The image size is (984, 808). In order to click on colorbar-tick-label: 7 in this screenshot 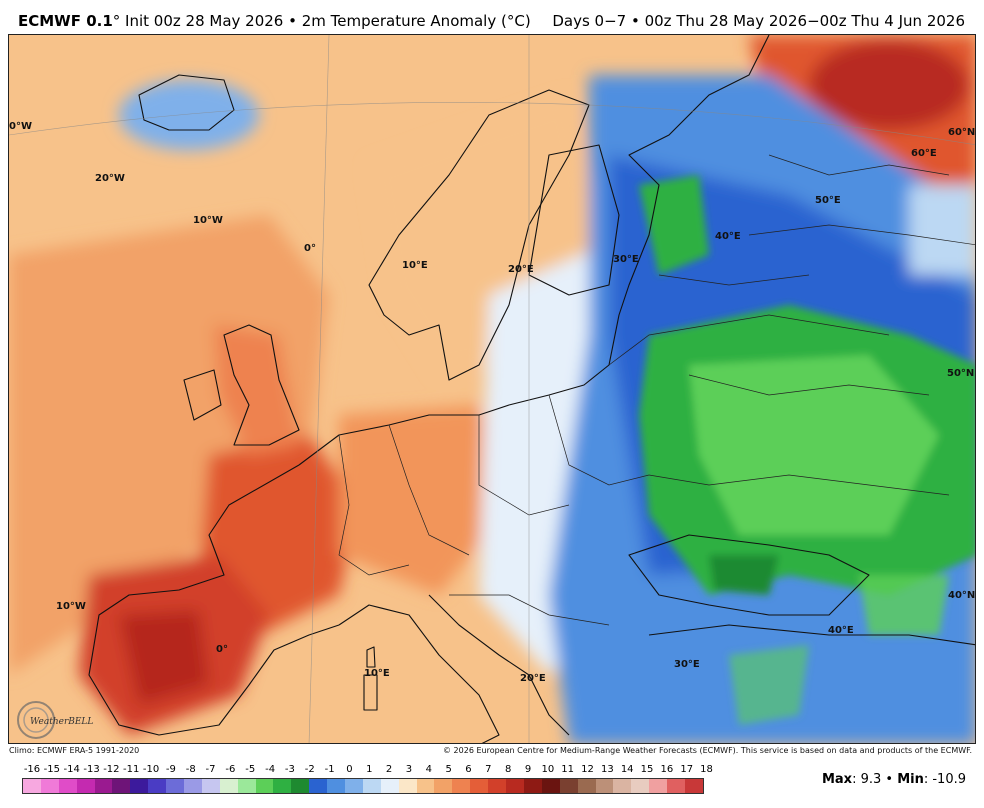, I will do `click(488, 769)`.